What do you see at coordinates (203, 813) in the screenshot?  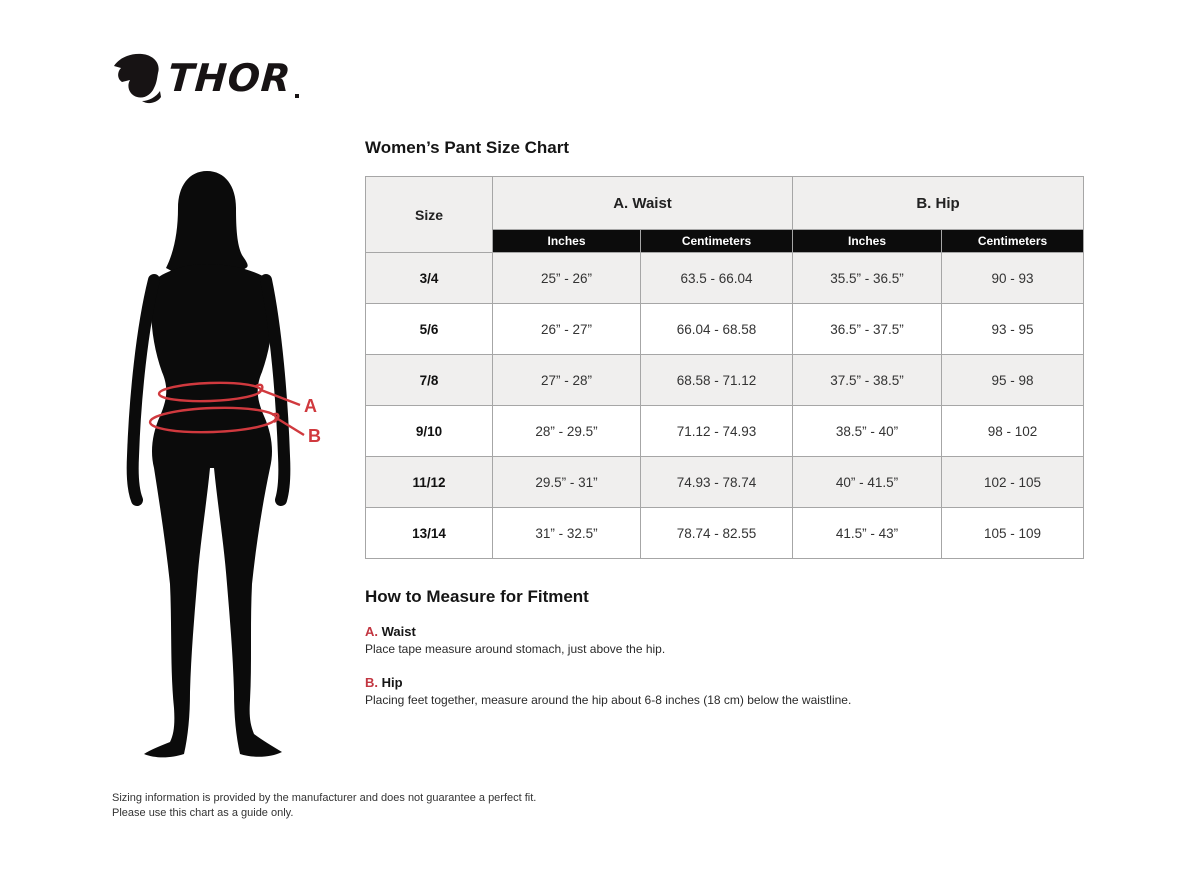 I see `disclaimer-line-2: Please use this chart as a guide only.` at bounding box center [203, 813].